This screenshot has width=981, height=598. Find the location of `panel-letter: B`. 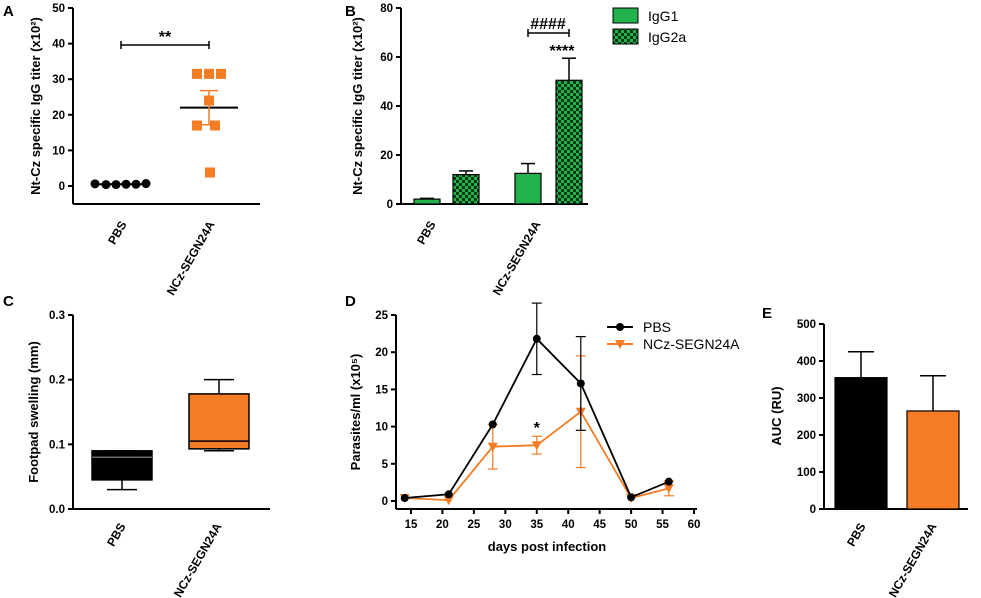

panel-letter: B is located at coordinates (350, 11).